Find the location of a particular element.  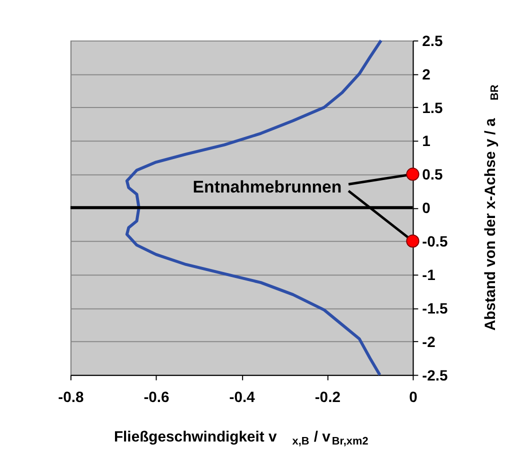

x-tick-label: -0.8 is located at coordinates (71, 398).